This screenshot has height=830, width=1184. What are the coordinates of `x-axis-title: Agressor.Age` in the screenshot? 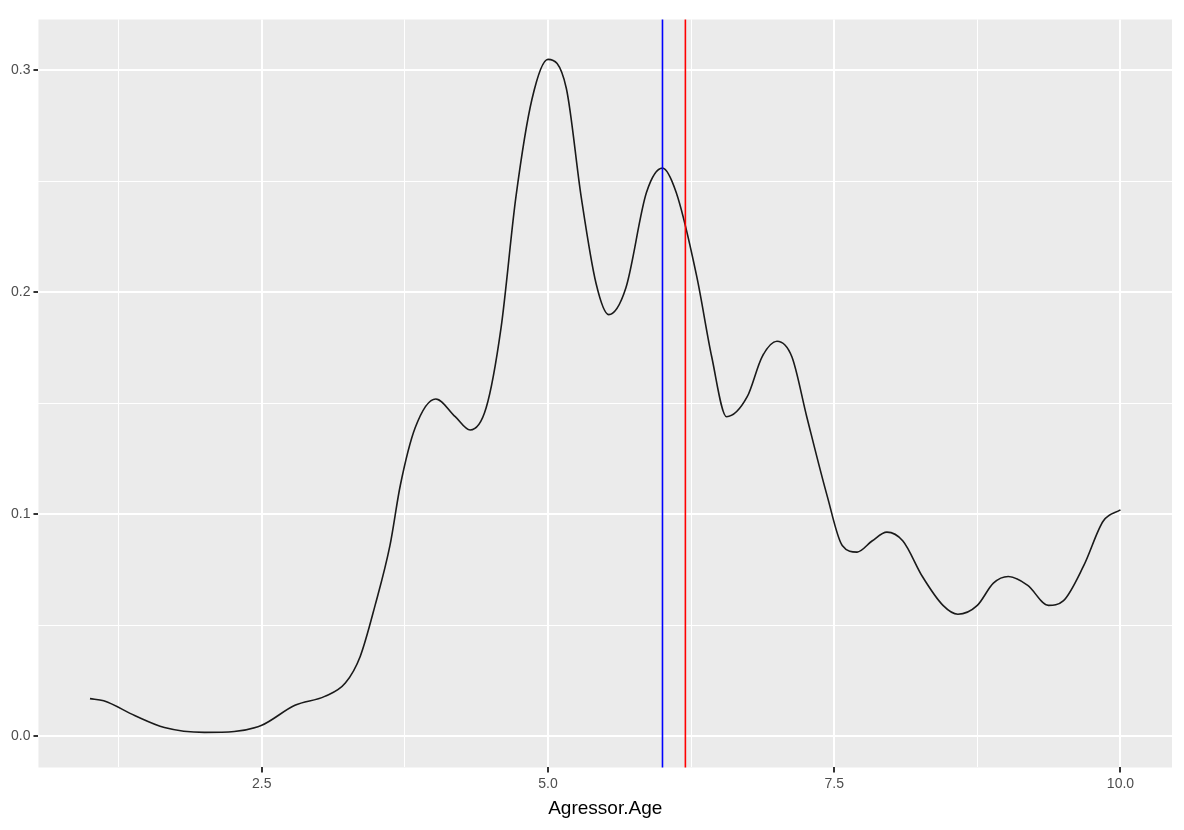 It's located at (605, 807).